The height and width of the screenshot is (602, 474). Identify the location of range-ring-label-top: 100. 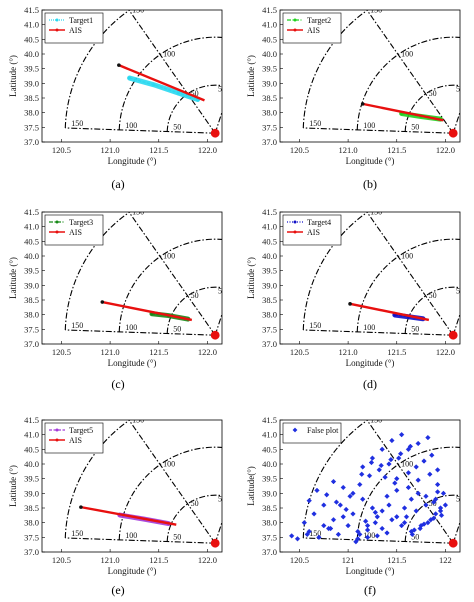
(239, 245).